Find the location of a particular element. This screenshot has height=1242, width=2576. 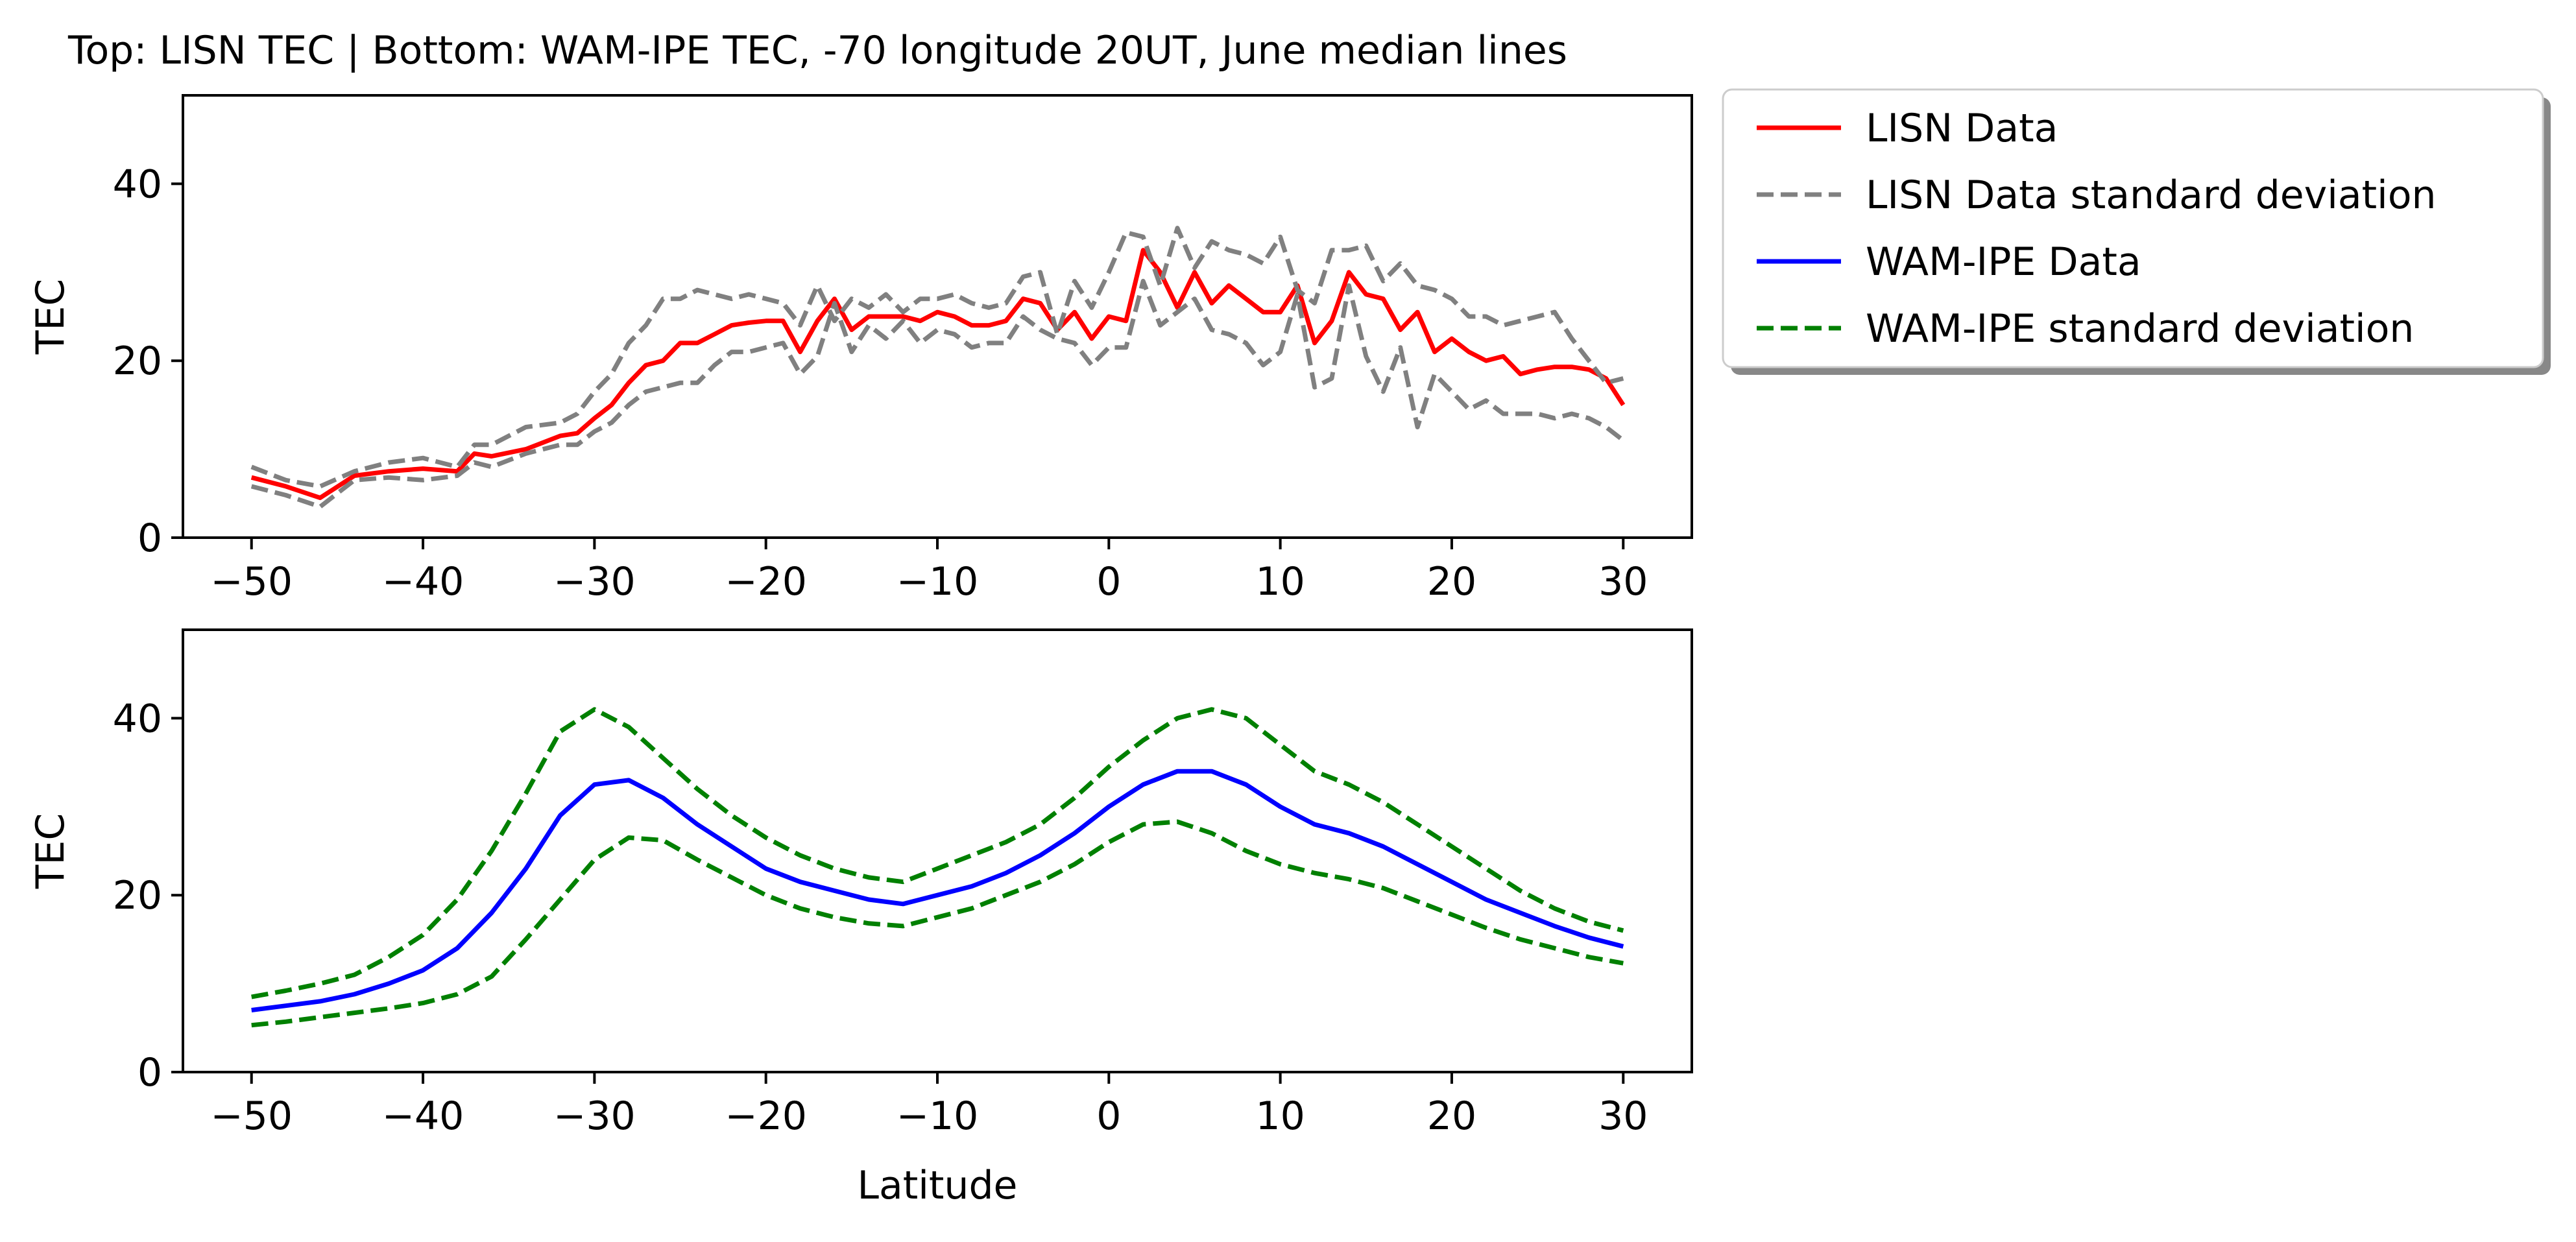

top-x-tick-label: −20 is located at coordinates (766, 581).